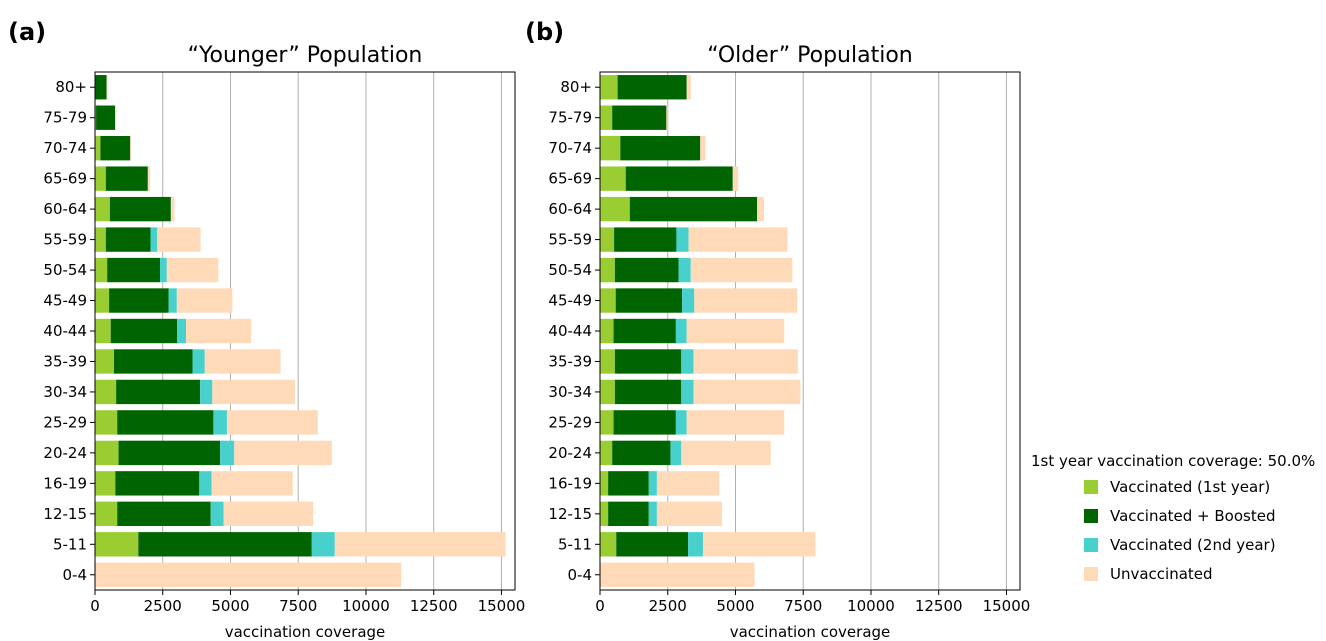  What do you see at coordinates (65, 240) in the screenshot?
I see `y-tick-label: 55-59` at bounding box center [65, 240].